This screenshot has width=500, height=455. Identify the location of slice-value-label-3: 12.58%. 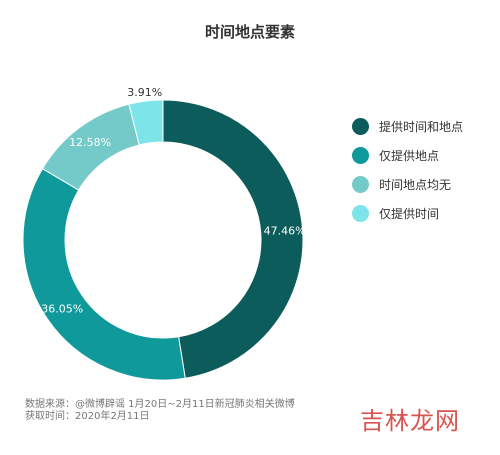
(90, 142).